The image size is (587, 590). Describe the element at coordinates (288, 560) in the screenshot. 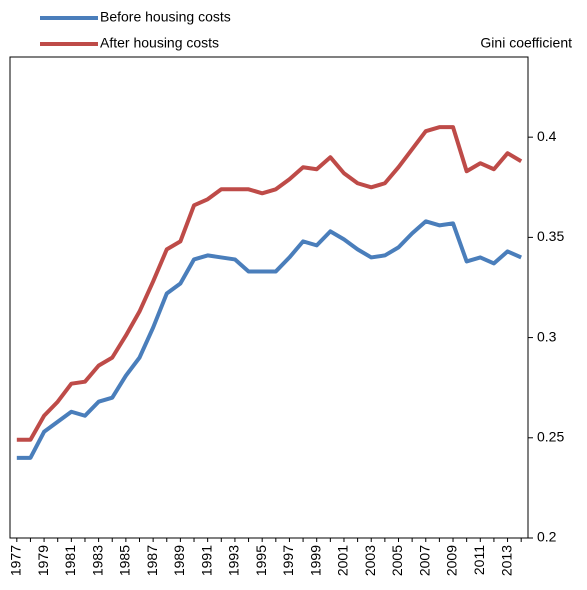

I see `x-tick-label: 1997` at that location.